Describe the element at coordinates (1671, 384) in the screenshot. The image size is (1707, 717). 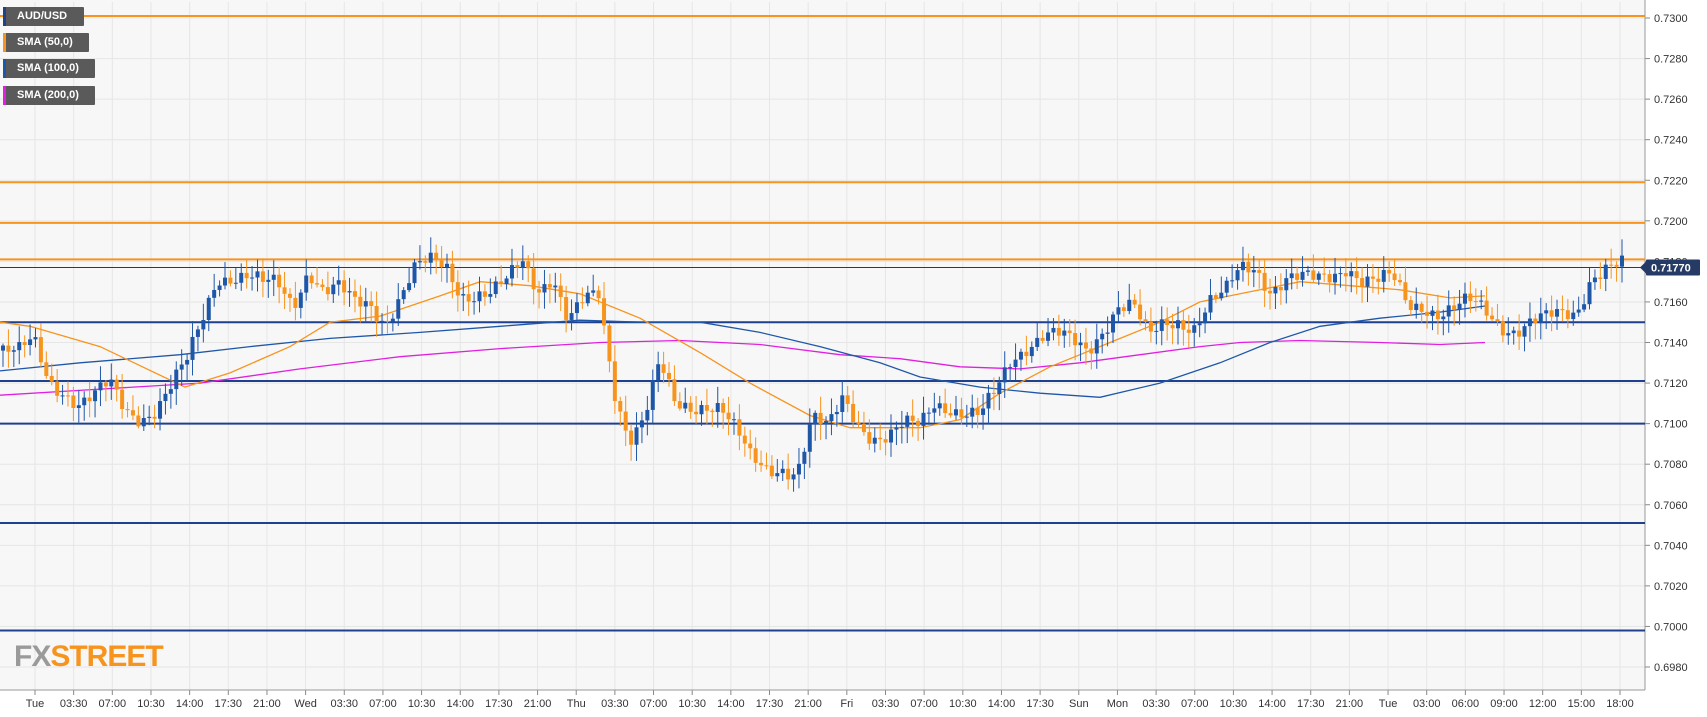
I see `y-tick-label: 0.7120` at that location.